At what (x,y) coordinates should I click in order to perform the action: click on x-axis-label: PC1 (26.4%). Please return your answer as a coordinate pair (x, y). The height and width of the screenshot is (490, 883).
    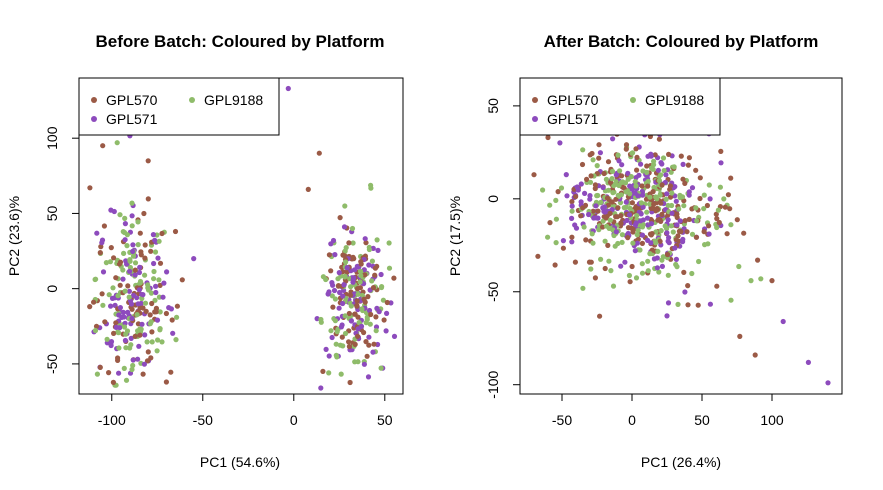
    Looking at the image, I should click on (681, 462).